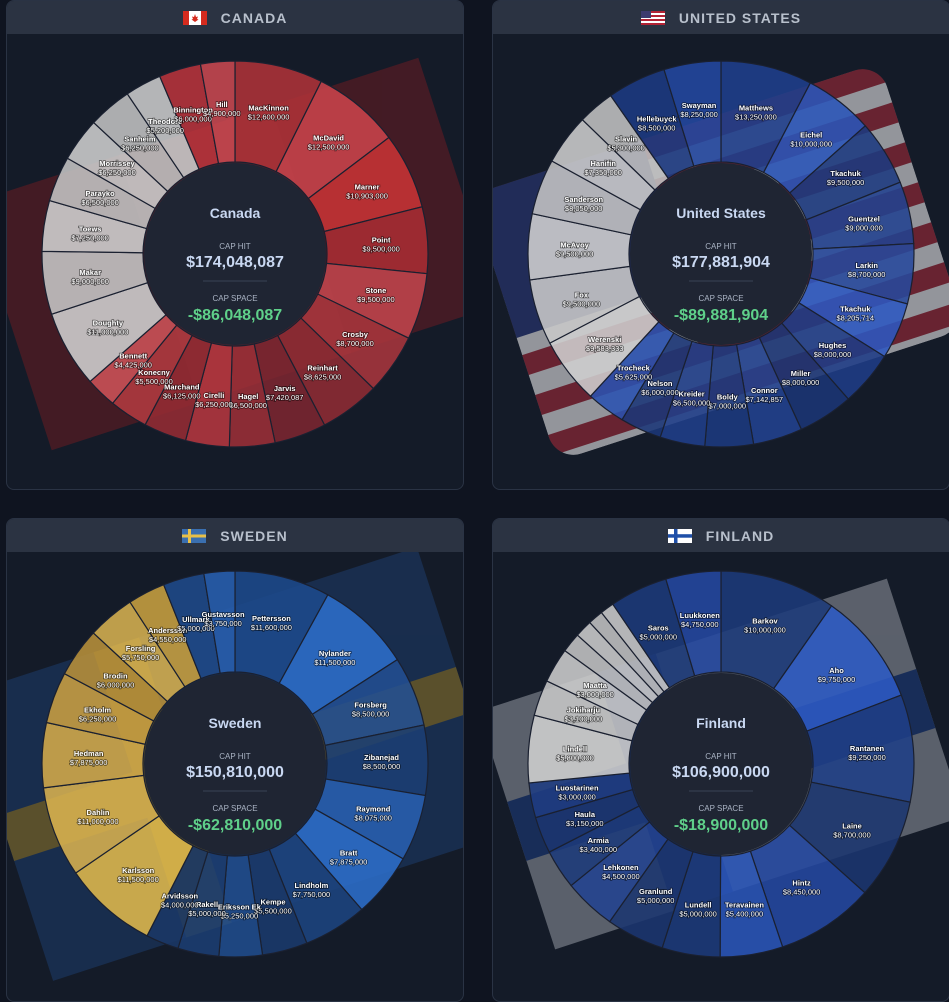  What do you see at coordinates (329, 146) in the screenshot?
I see `slice-value-label: $12,500,000` at bounding box center [329, 146].